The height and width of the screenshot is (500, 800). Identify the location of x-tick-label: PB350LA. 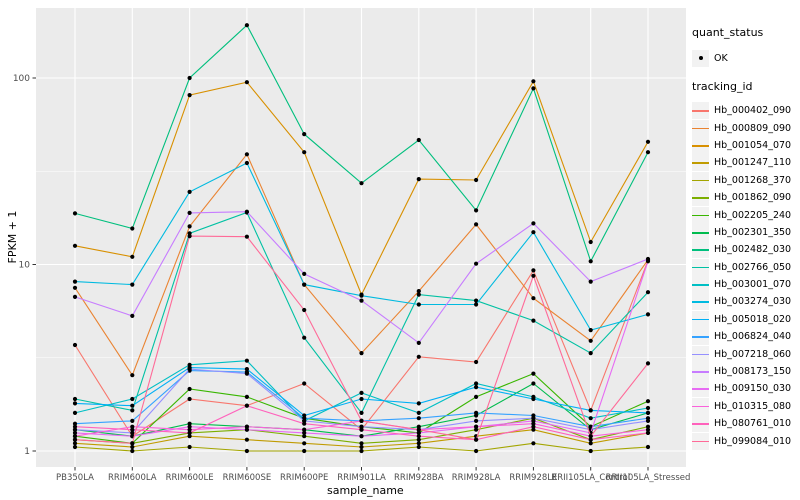
(75, 478).